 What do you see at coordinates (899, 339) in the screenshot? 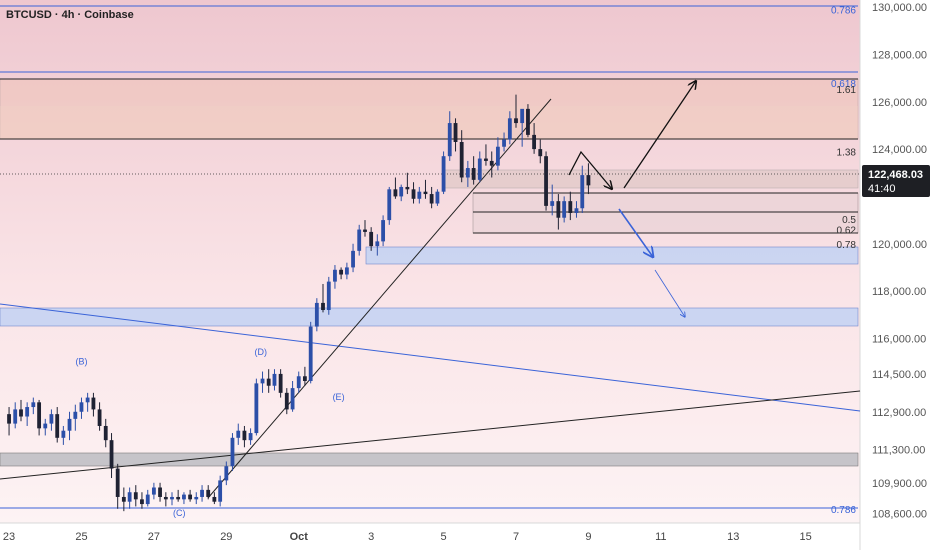
I see `price-tick-label: 116,000.00` at bounding box center [899, 339].